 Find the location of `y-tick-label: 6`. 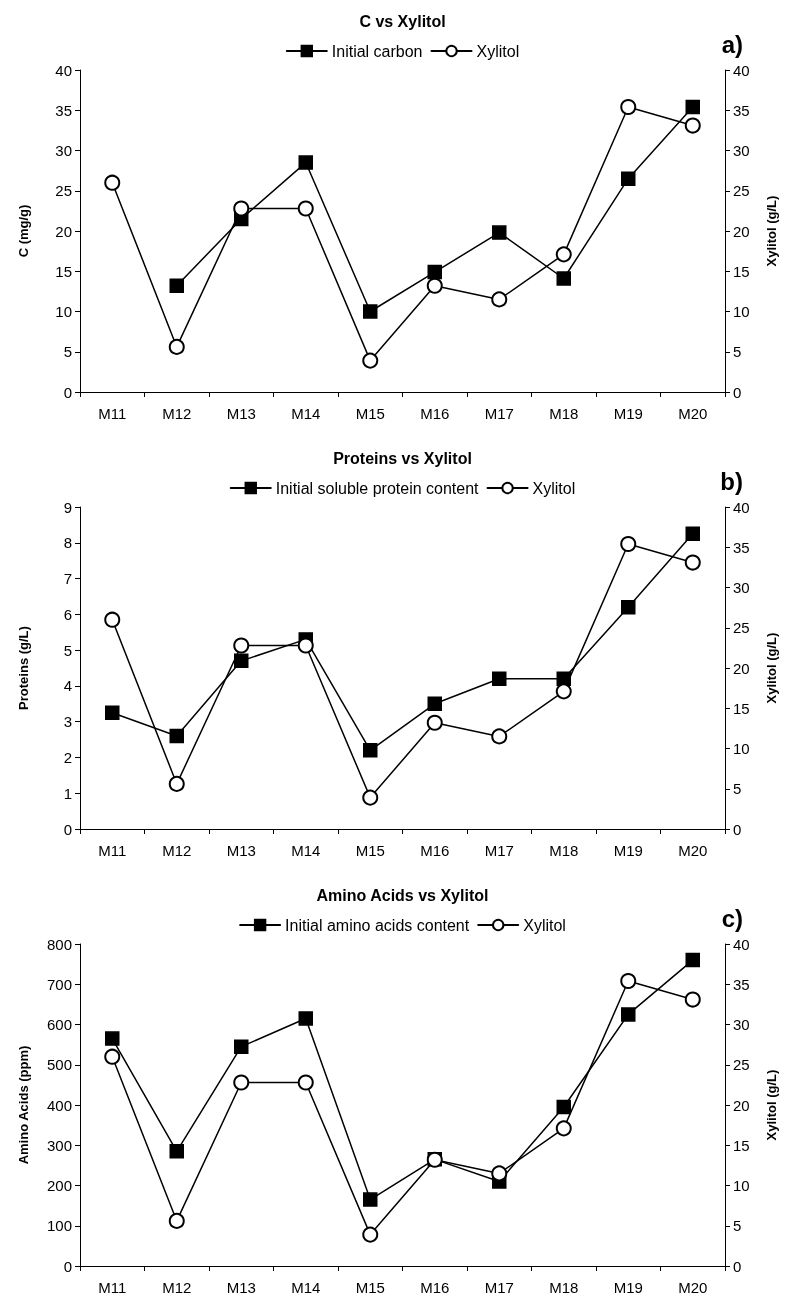

y-tick-label: 6 is located at coordinates (67, 614).